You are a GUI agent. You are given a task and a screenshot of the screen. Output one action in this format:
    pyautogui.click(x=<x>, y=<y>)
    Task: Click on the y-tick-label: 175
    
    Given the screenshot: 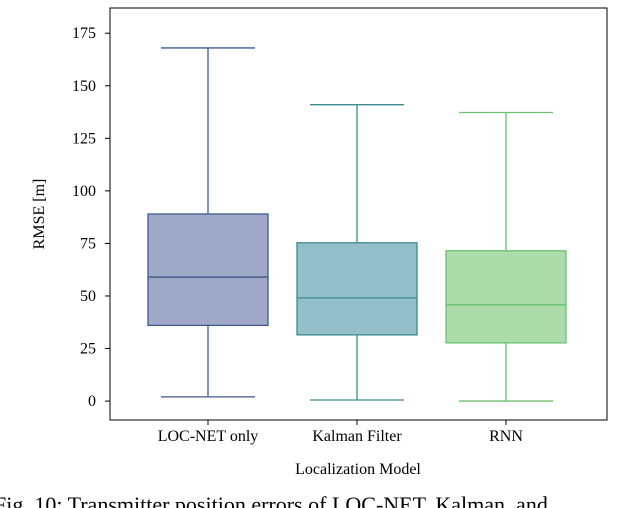 What is the action you would take?
    pyautogui.click(x=84, y=33)
    